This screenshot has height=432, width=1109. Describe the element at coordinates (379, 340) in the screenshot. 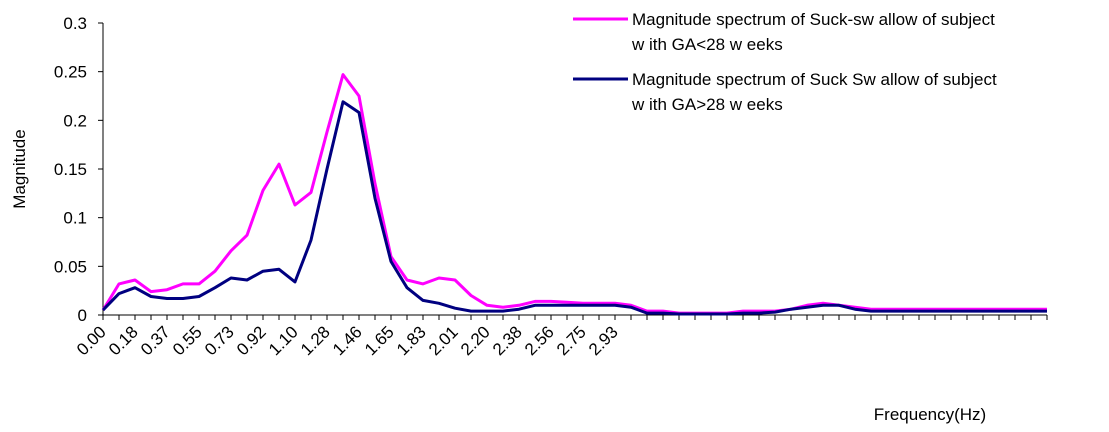

I see `x-tick-label: 1.65` at that location.